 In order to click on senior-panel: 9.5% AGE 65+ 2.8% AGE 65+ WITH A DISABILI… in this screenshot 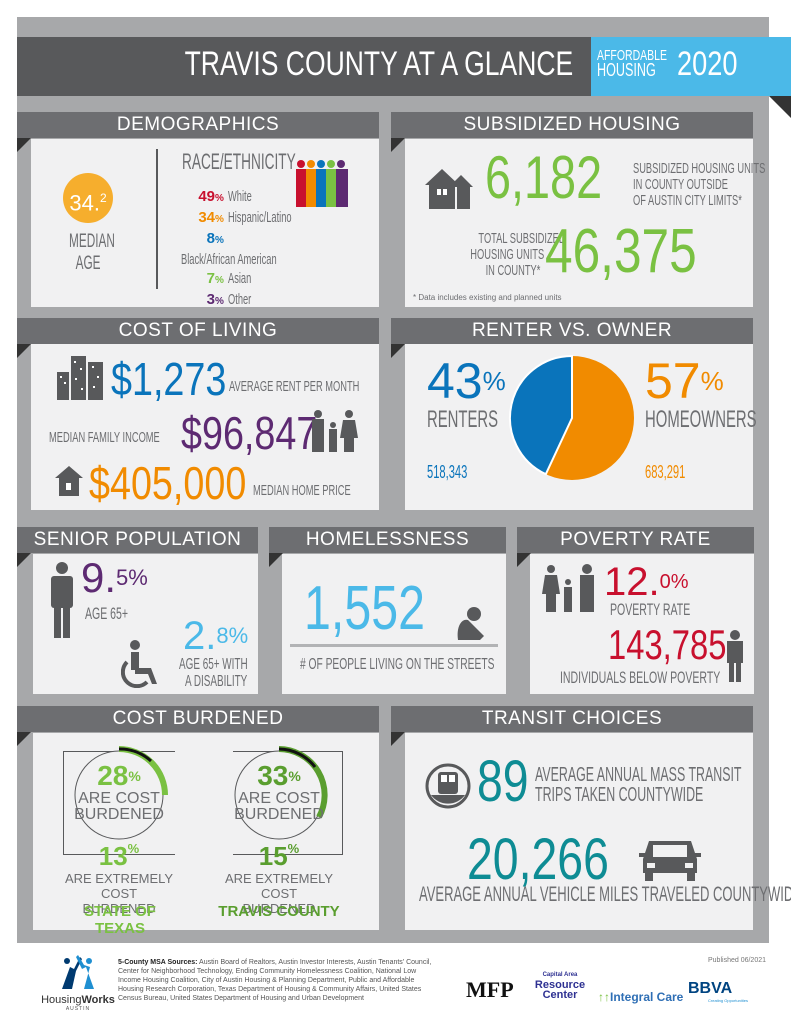, I will do `click(145, 624)`.